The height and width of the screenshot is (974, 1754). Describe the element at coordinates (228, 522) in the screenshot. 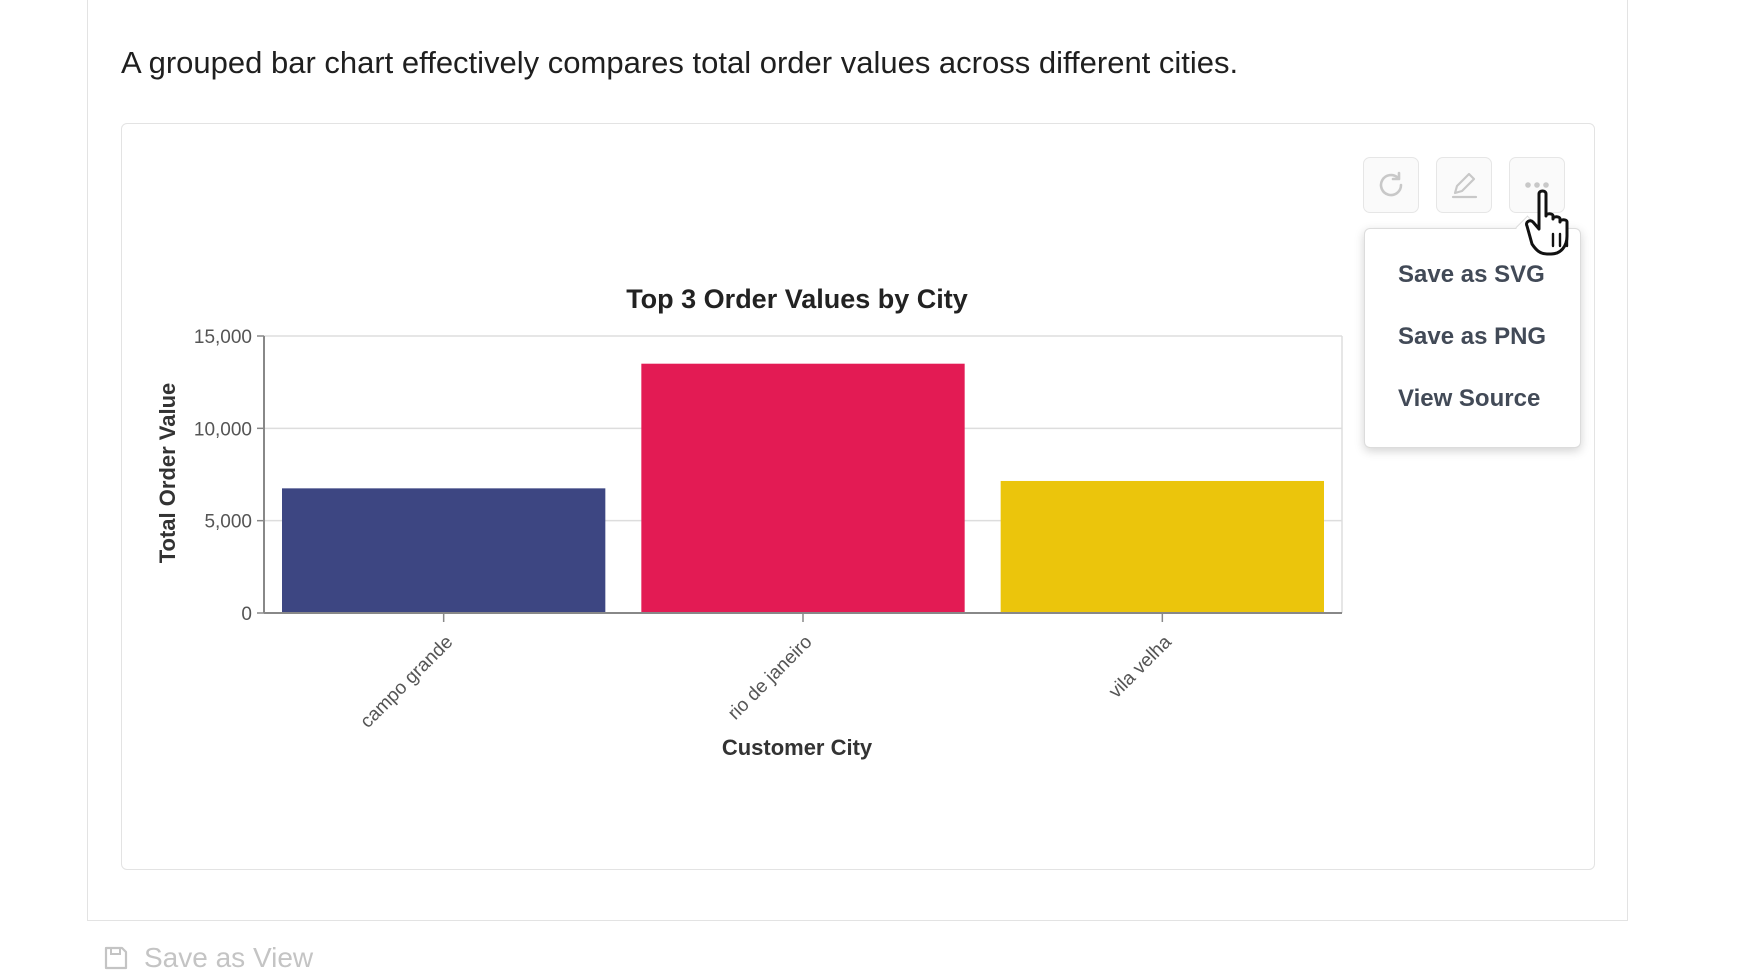

I see `y-tick-label: 5,000` at that location.